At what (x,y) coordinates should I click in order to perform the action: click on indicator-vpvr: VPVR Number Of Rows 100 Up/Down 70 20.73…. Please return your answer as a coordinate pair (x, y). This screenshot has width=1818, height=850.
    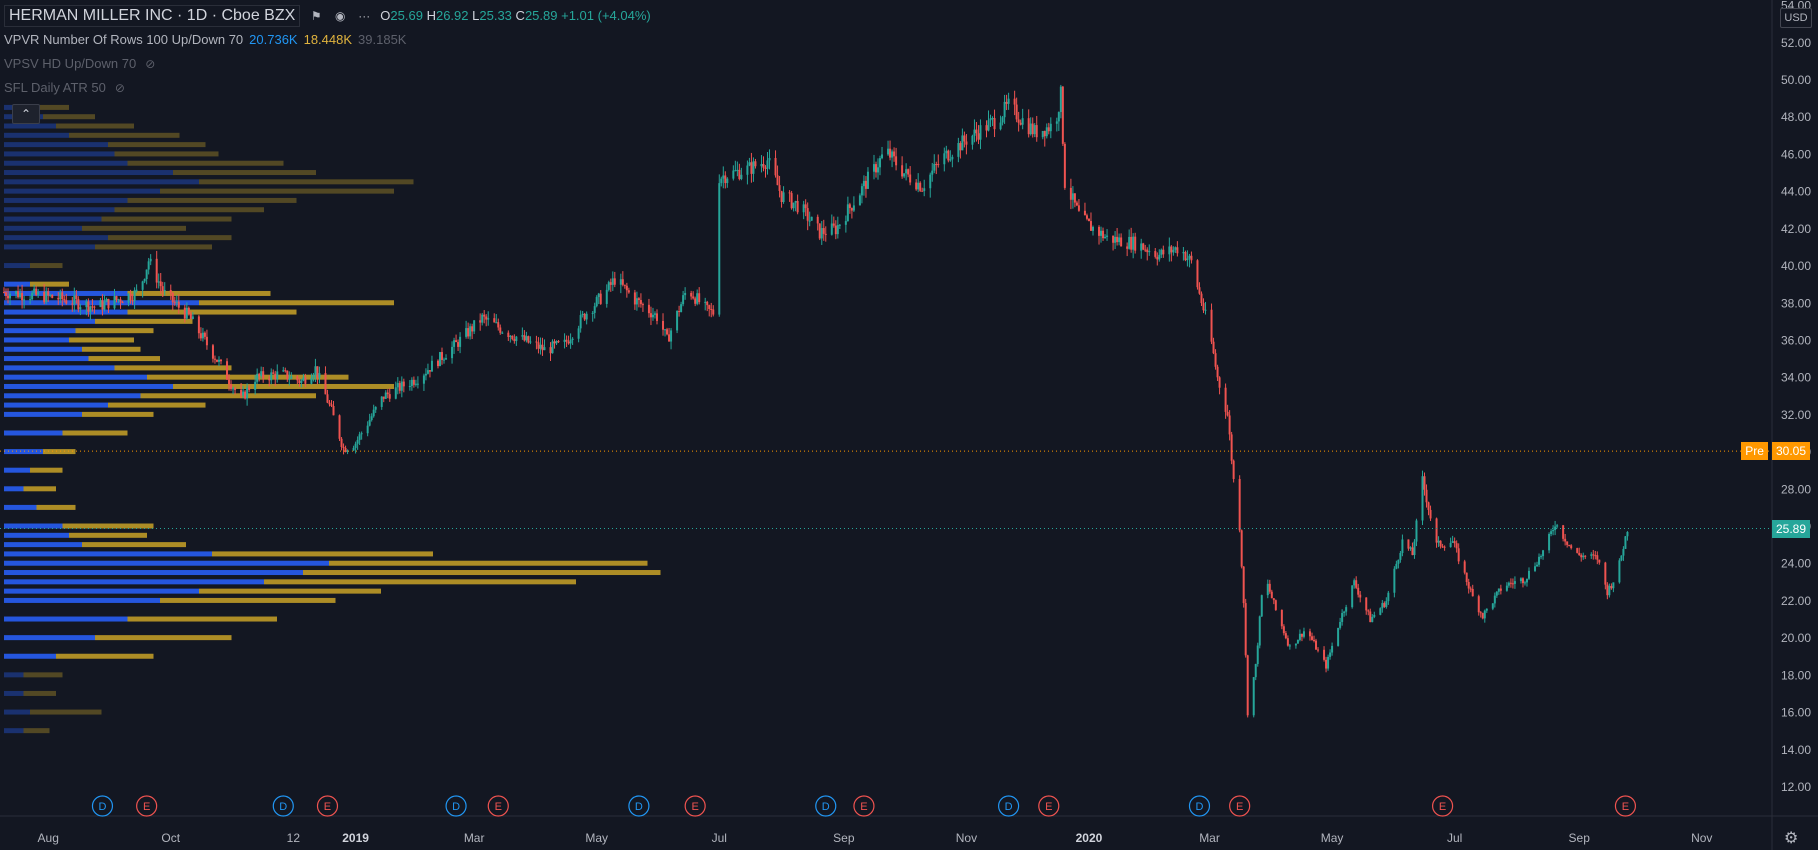
    Looking at the image, I should click on (327, 40).